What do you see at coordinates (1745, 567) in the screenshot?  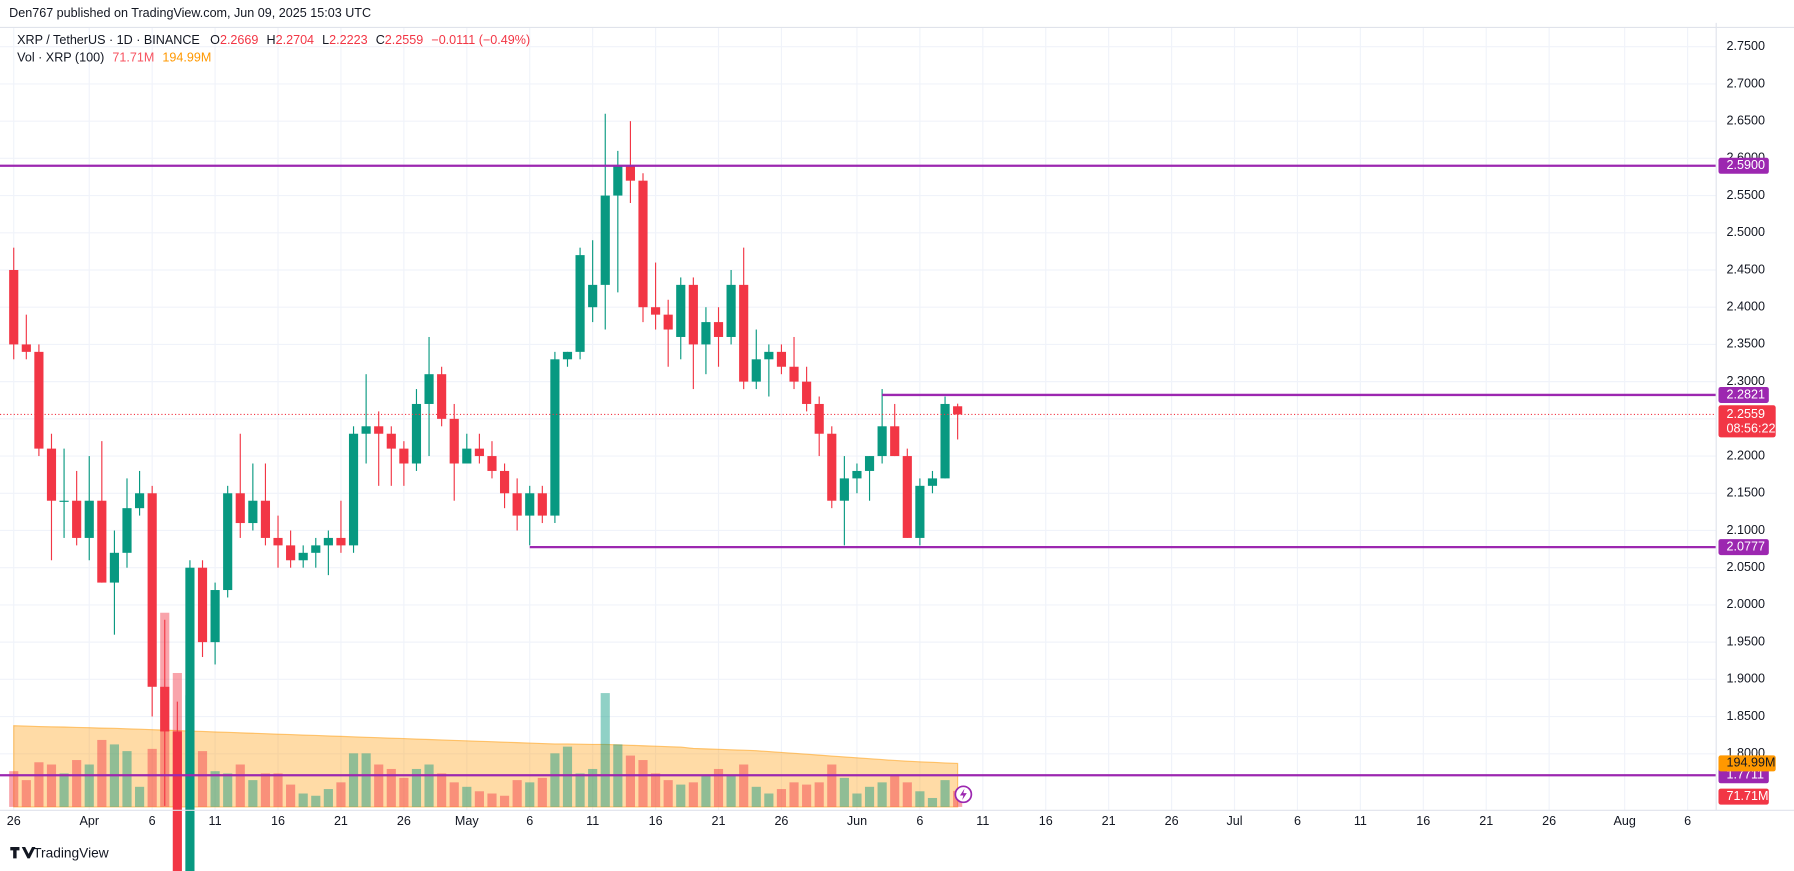 I see `y-tick-label: 2.0500` at bounding box center [1745, 567].